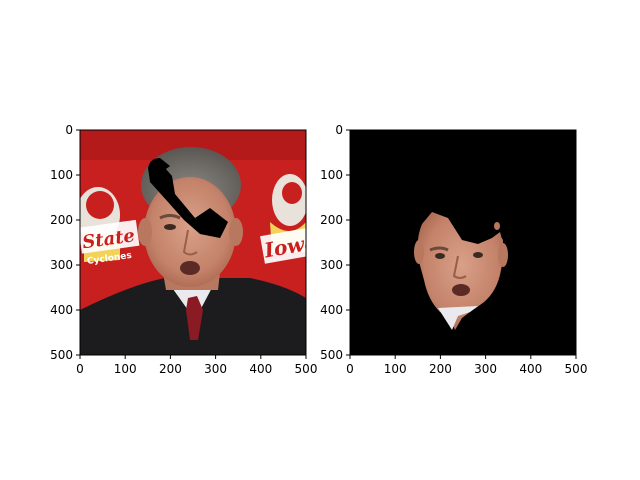 The width and height of the screenshot is (640, 480). I want to click on right-banner-logo: Iowa, so click(283, 219).